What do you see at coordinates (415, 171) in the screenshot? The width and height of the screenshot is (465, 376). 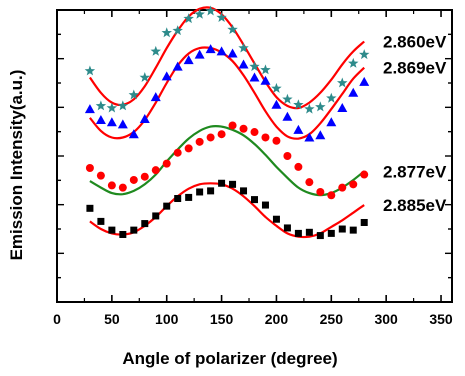 I see `series-label: 2.877eV` at bounding box center [415, 171].